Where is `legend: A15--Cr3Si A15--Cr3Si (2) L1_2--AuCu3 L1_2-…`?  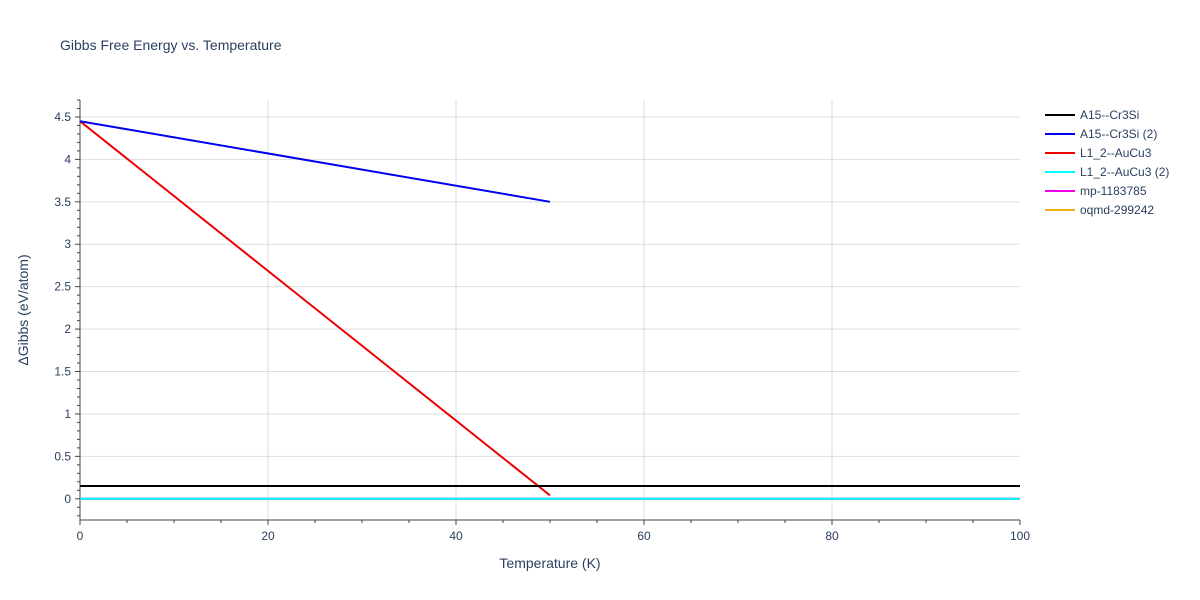 legend: A15--Cr3Si A15--Cr3Si (2) L1_2--AuCu3 L1_2-… is located at coordinates (1107, 162).